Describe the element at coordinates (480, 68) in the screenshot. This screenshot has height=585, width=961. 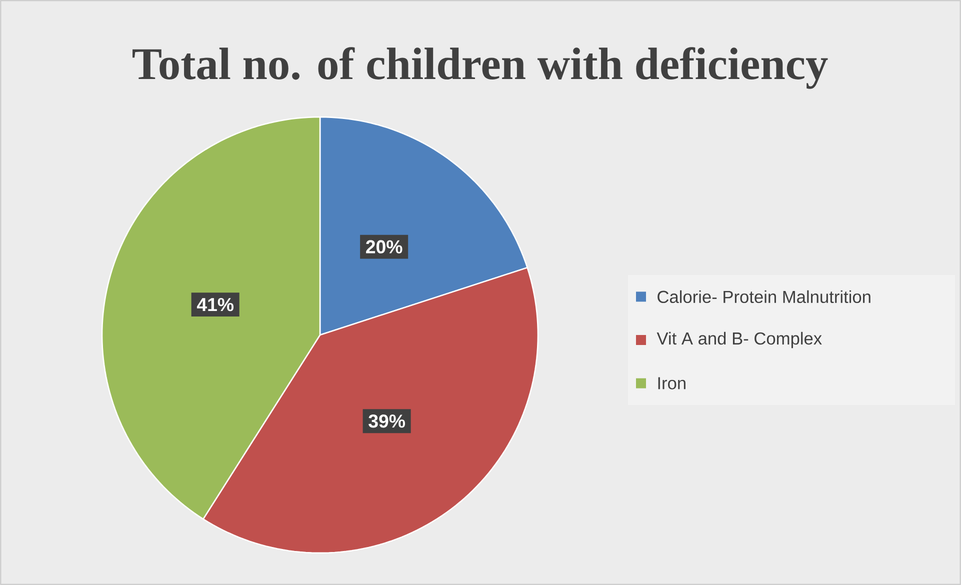
I see `chart-title: Total no. of children with deficiency` at that location.